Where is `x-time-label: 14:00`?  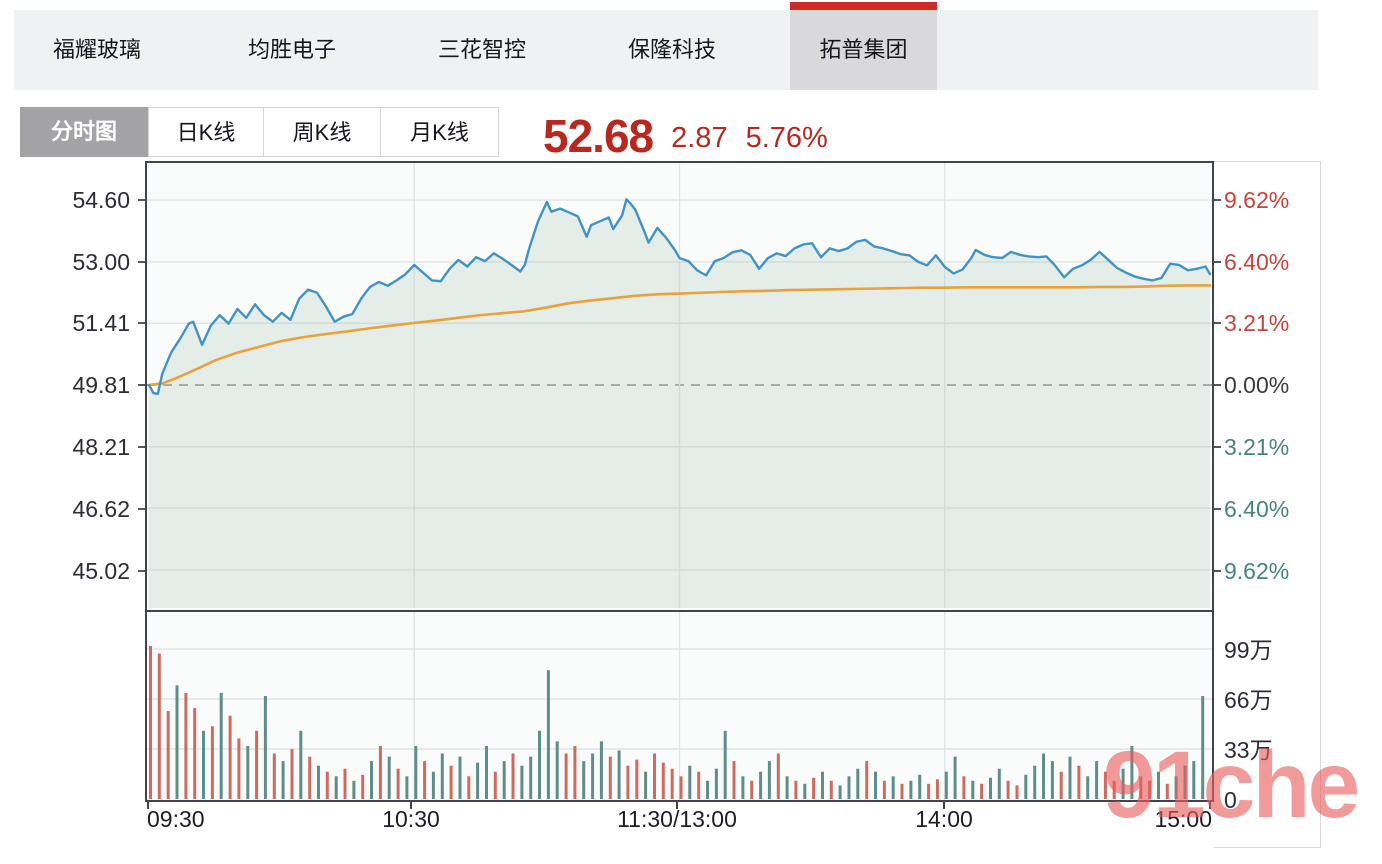 x-time-label: 14:00 is located at coordinates (944, 819).